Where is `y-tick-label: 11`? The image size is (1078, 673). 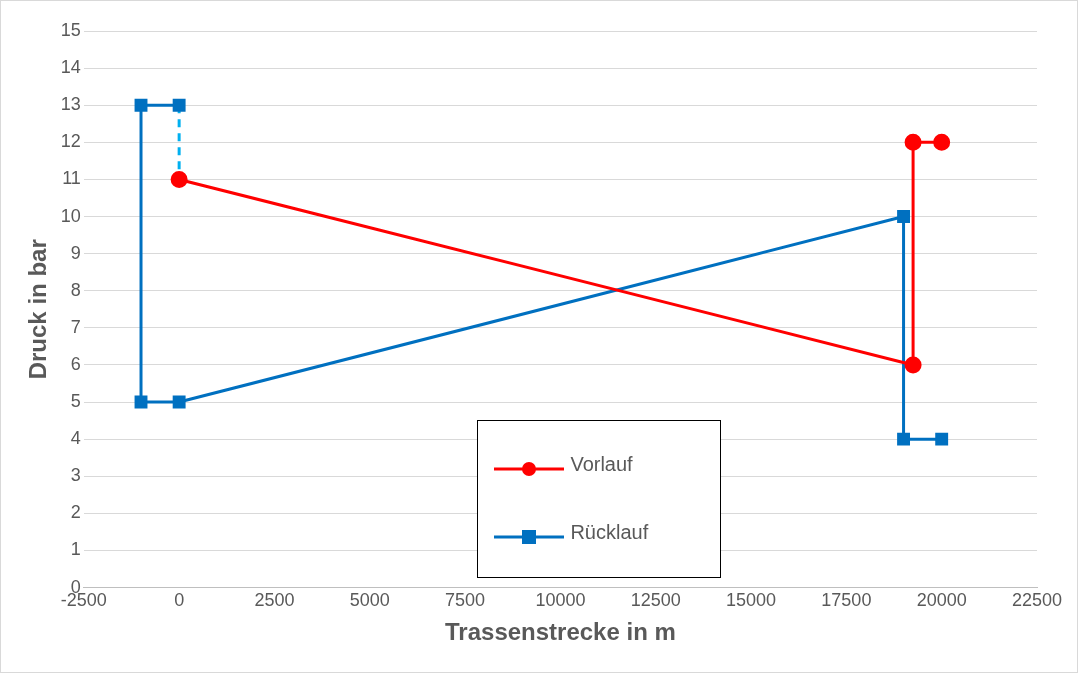
y-tick-label: 11 is located at coordinates (71, 178).